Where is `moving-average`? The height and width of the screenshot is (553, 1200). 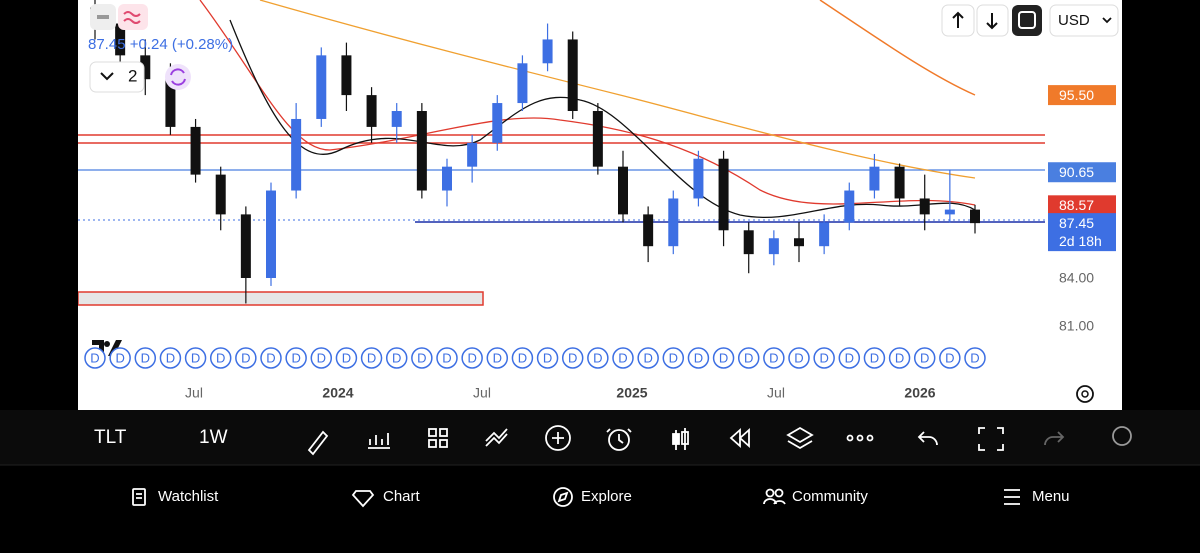
moving-average is located at coordinates (897, 48).